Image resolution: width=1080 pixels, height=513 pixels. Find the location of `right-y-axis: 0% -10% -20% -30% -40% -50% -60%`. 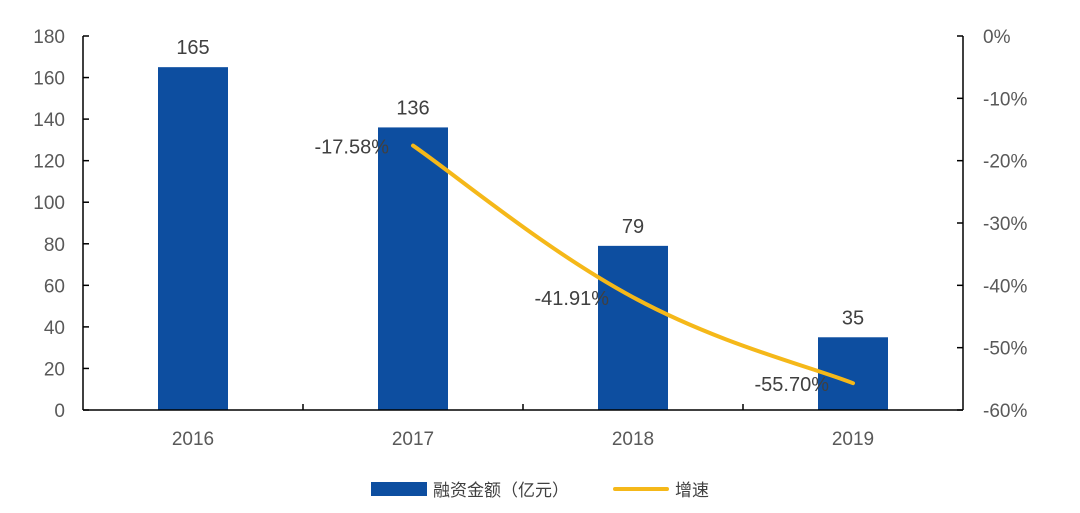

right-y-axis: 0% -10% -20% -30% -40% -50% -60% is located at coordinates (992, 224).